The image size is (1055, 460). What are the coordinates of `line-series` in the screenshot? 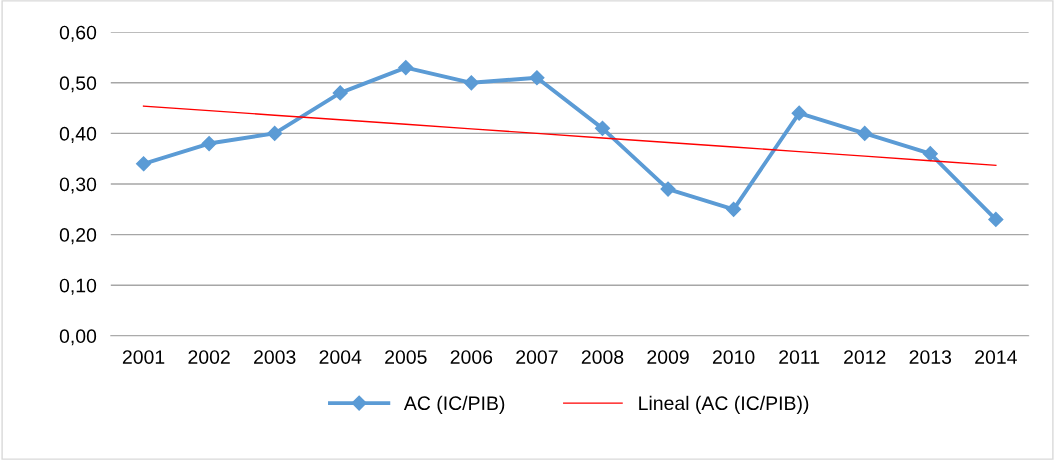 It's located at (569, 135).